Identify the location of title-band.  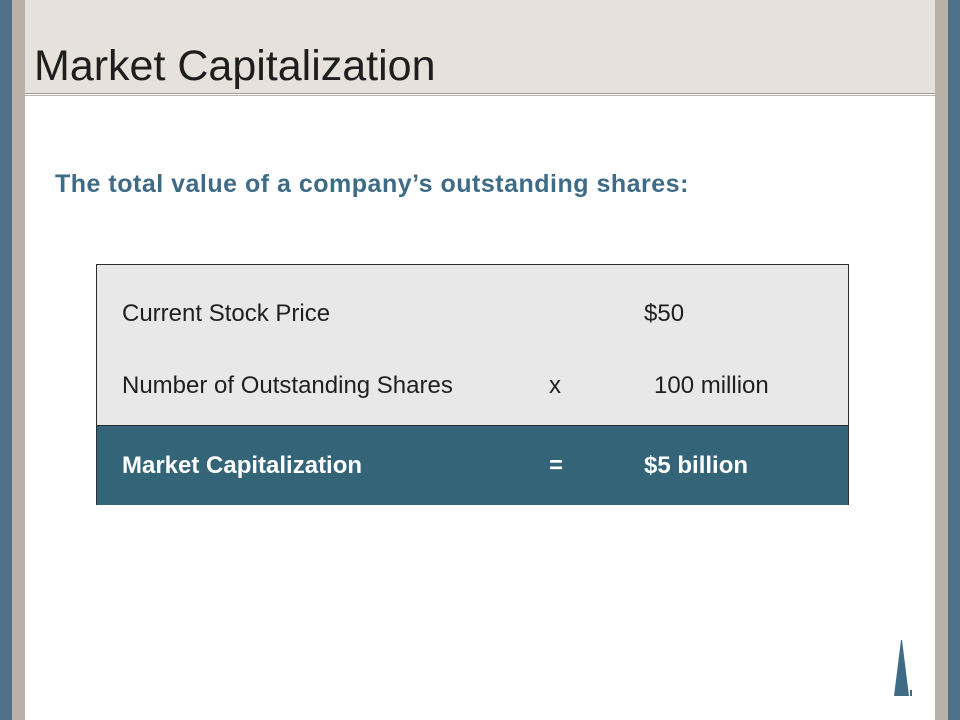
(480, 47).